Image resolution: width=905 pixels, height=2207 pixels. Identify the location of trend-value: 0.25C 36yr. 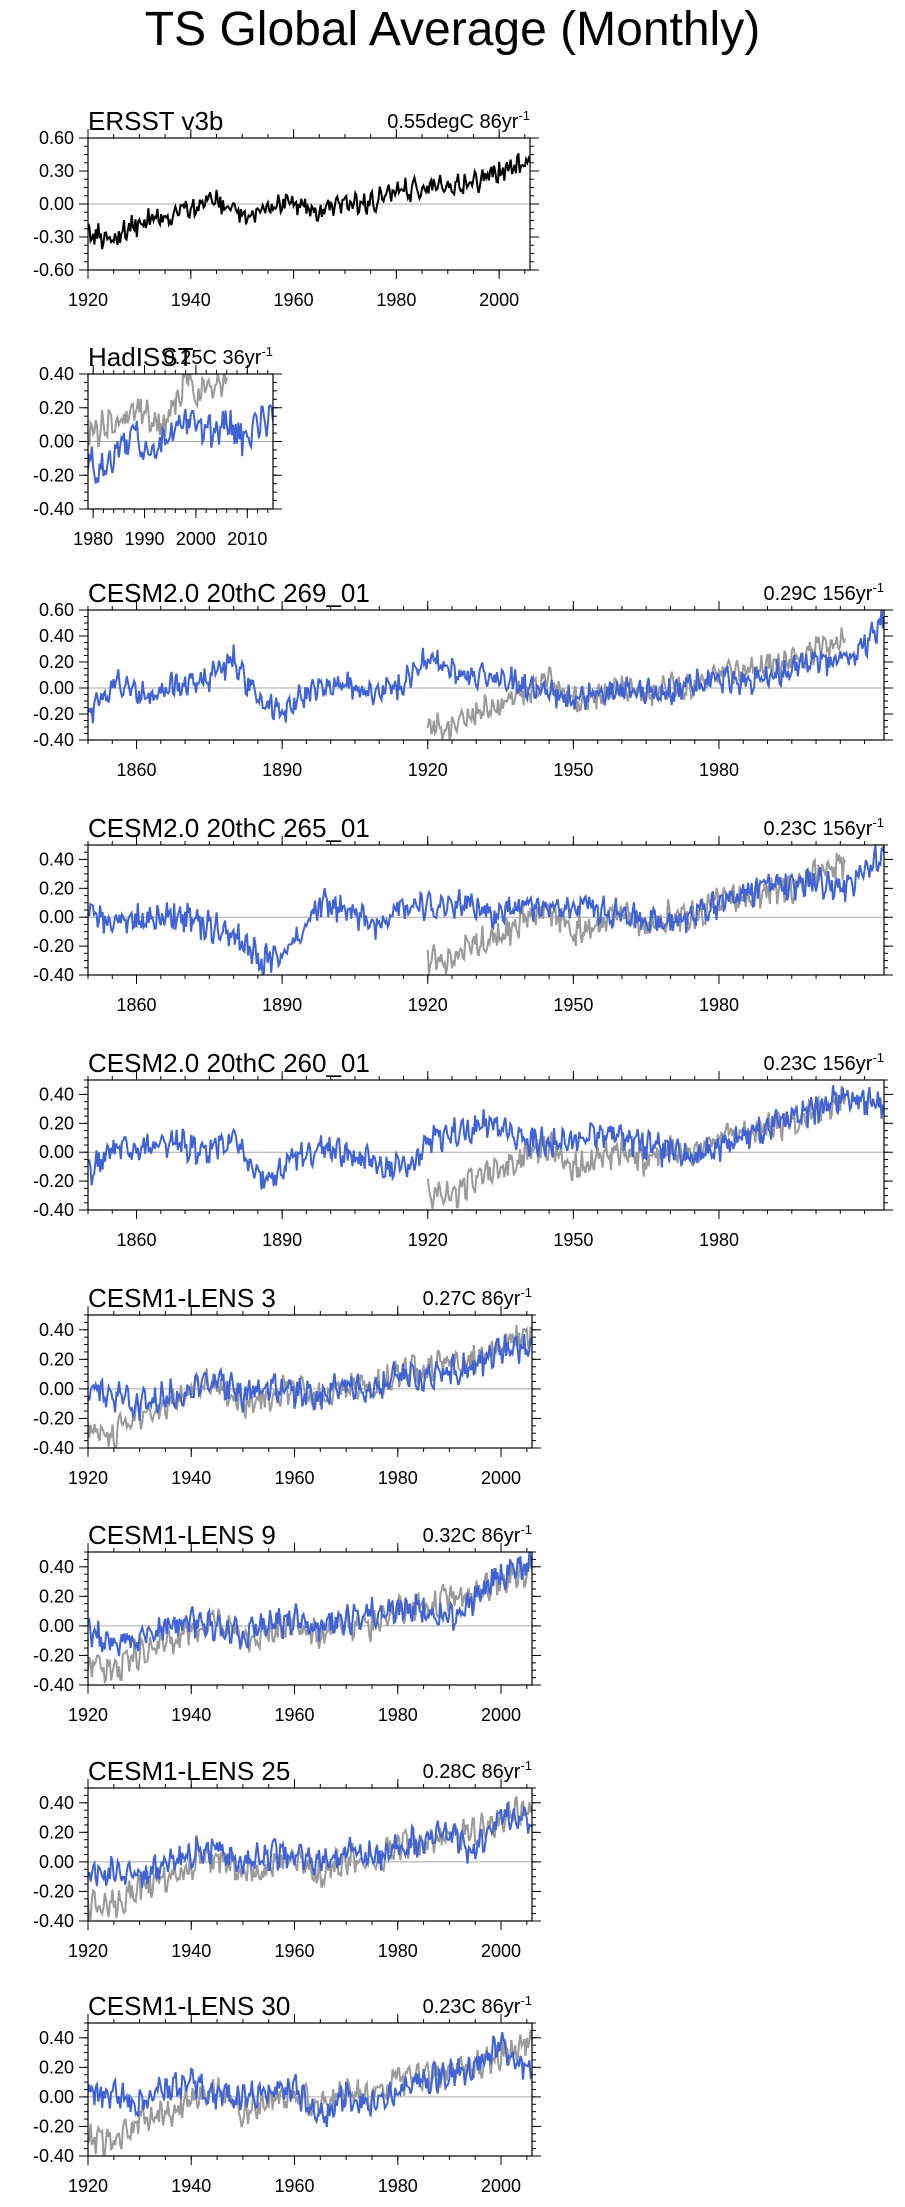
(213, 358).